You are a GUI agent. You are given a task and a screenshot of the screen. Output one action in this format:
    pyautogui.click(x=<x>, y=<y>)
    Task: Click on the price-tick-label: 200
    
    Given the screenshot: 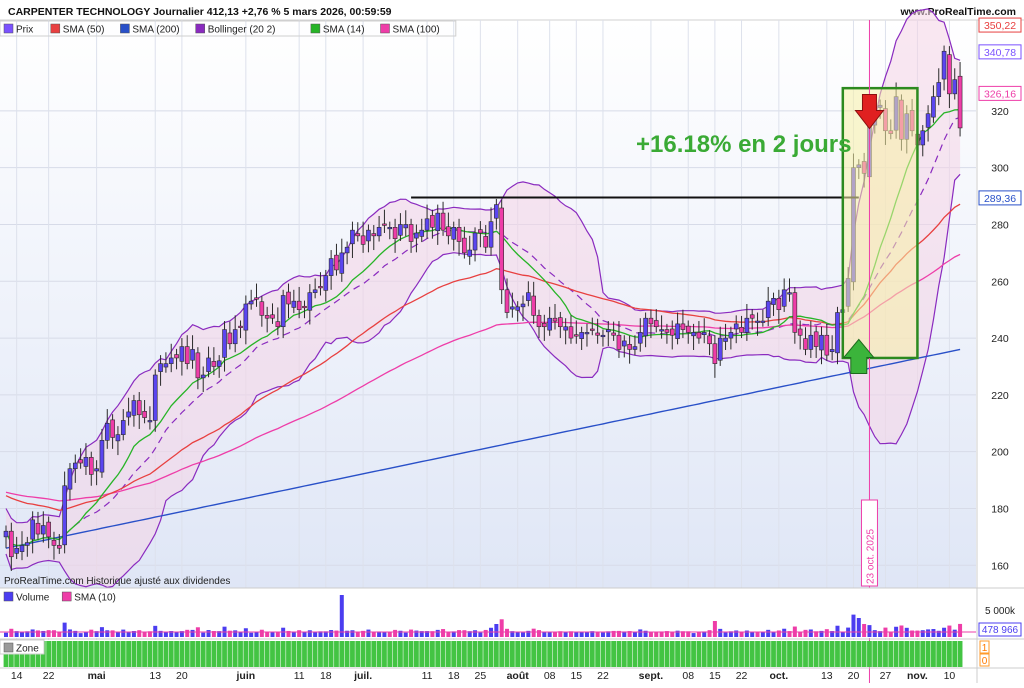 What is the action you would take?
    pyautogui.click(x=1000, y=453)
    